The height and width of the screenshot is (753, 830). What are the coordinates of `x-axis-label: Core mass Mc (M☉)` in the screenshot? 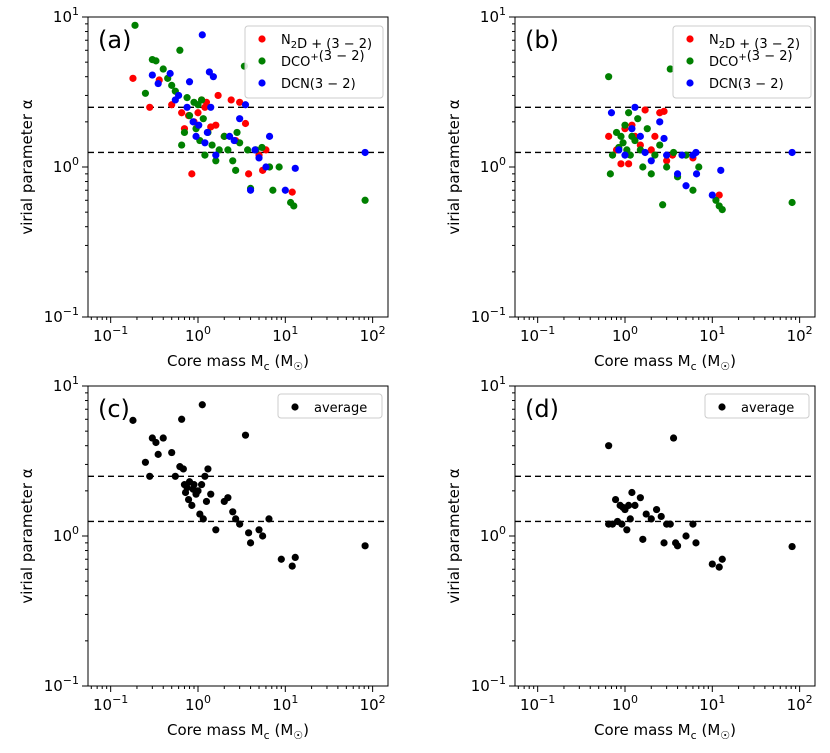 It's located at (238, 362).